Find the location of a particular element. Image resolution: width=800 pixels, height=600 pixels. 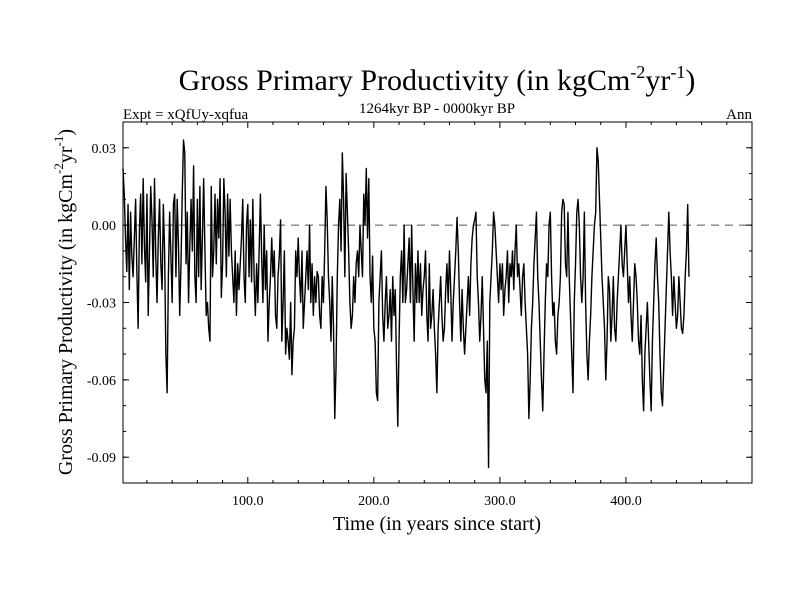

y-tick-label: 0.00 is located at coordinates (104, 226).